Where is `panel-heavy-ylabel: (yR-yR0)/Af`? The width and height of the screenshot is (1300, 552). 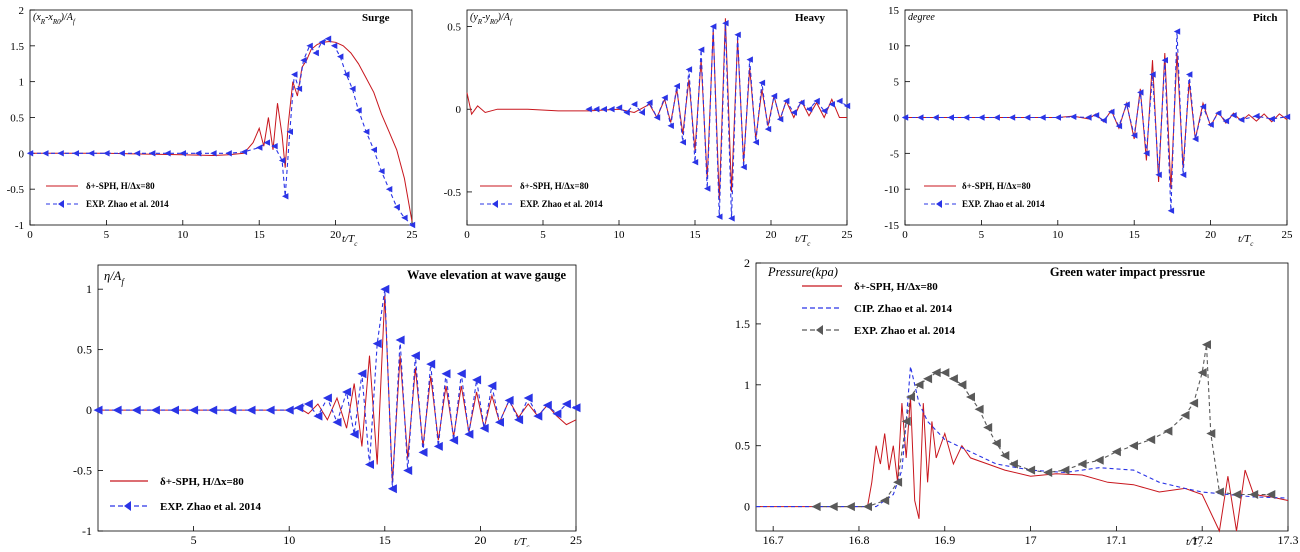
panel-heavy-ylabel: (yR-yR0)/Af is located at coordinates (491, 19).